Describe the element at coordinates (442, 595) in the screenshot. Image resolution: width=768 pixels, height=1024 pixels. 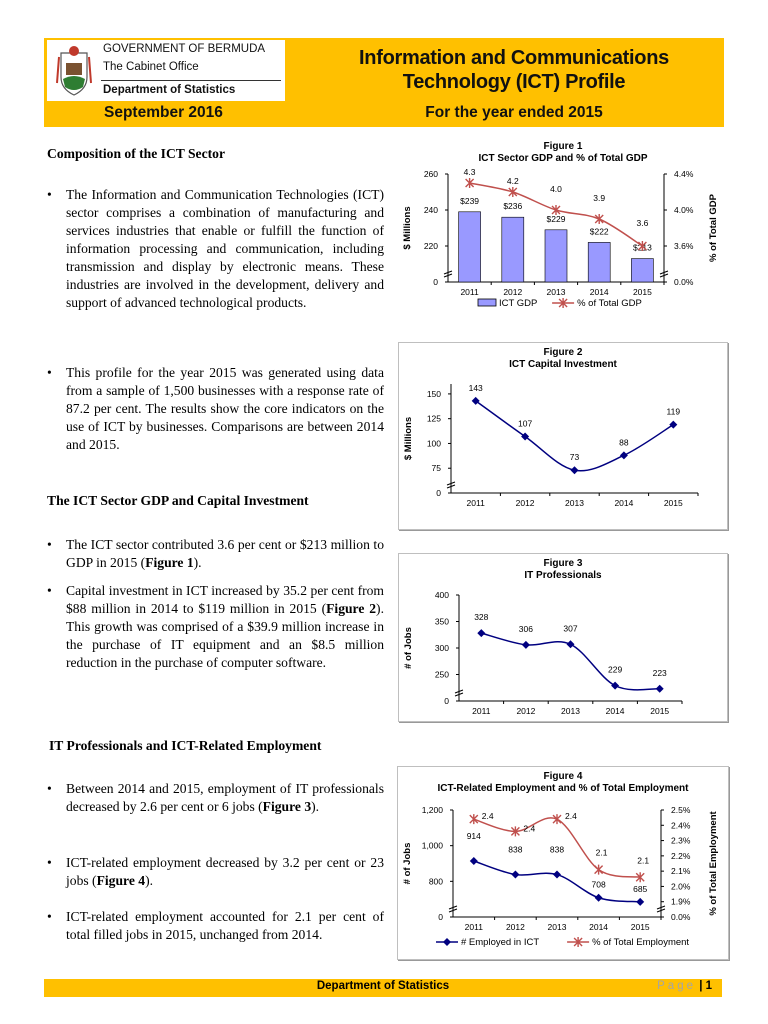
I see `y-tick-label: 400` at that location.